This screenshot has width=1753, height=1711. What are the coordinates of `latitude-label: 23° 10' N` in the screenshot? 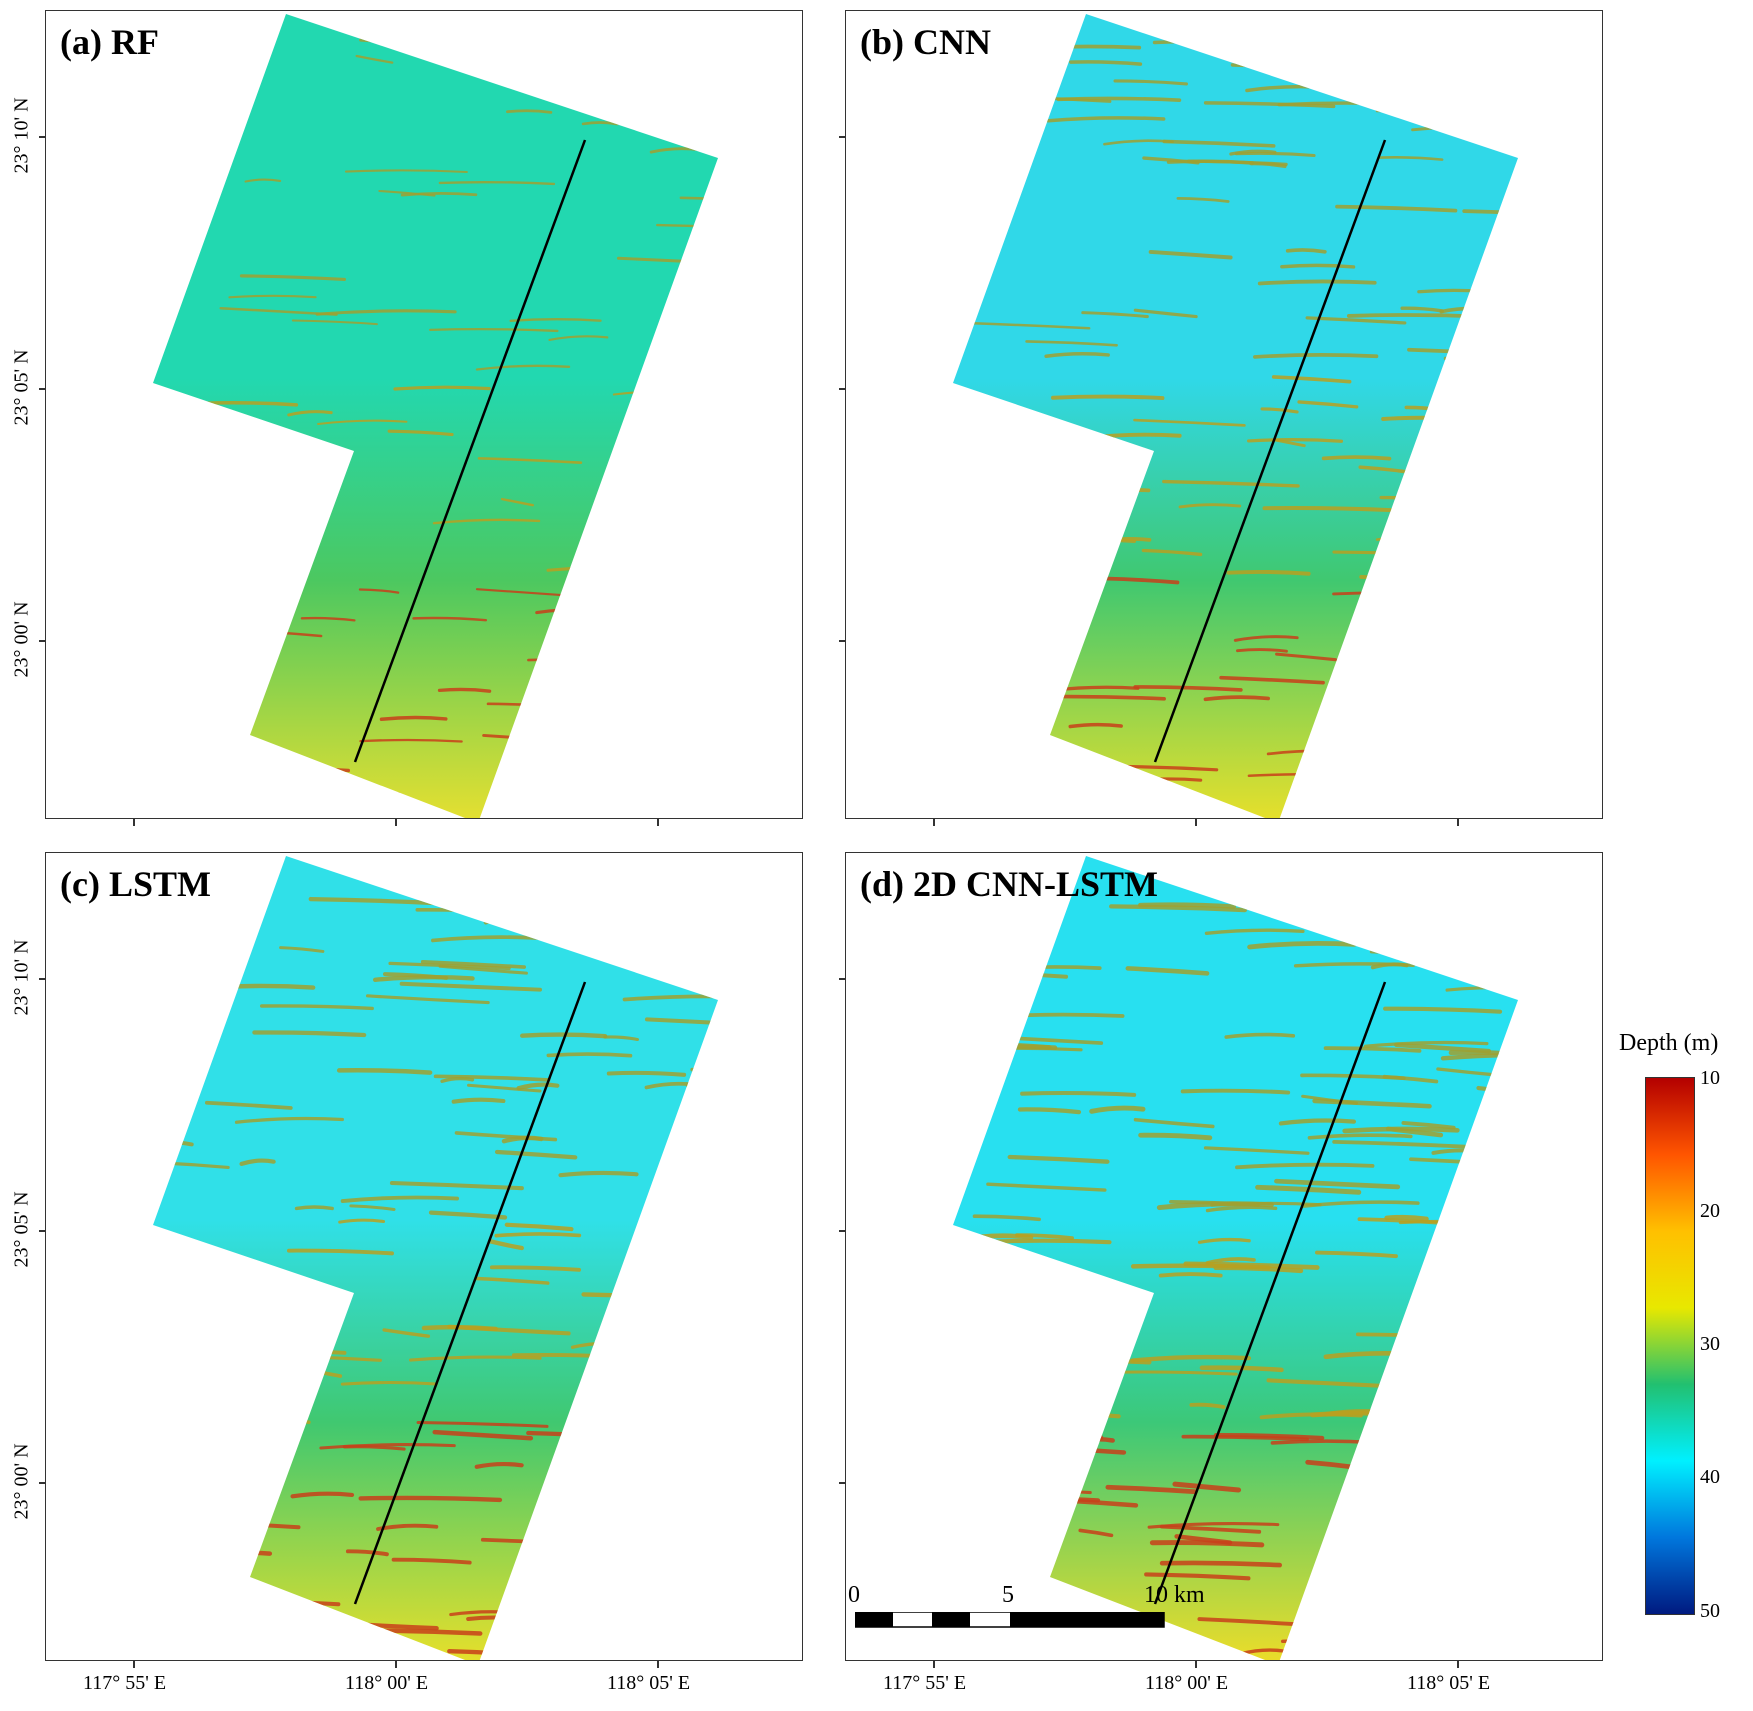 It's located at (21, 135).